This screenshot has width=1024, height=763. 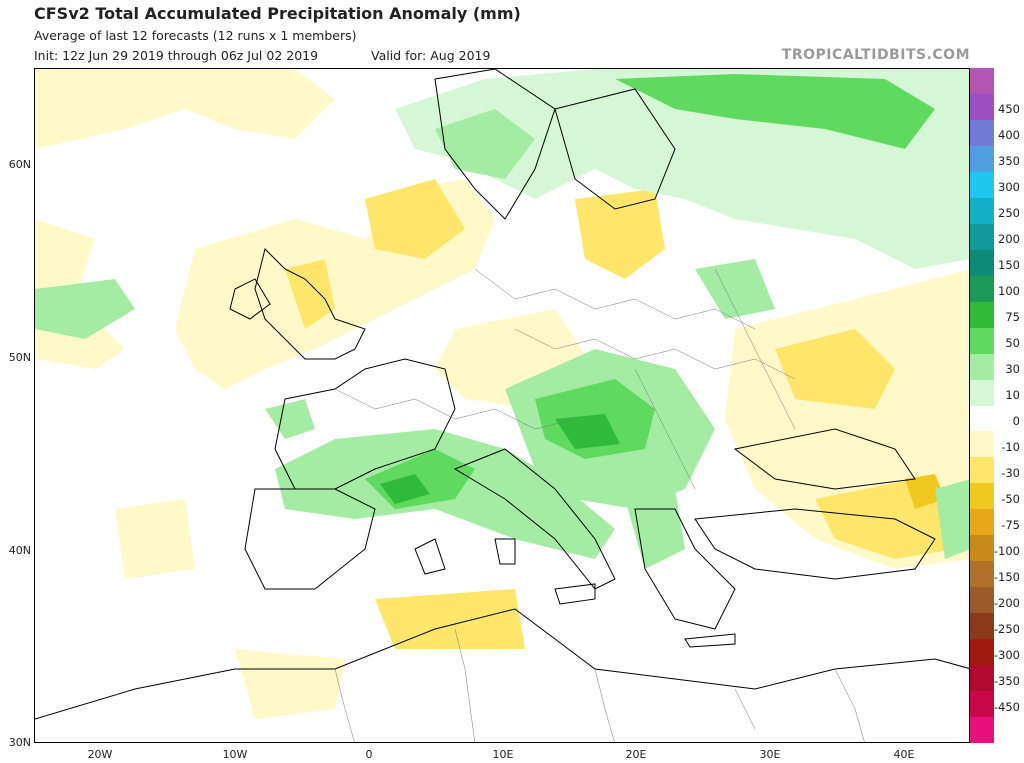 What do you see at coordinates (1009, 213) in the screenshot?
I see `legend-label: 250` at bounding box center [1009, 213].